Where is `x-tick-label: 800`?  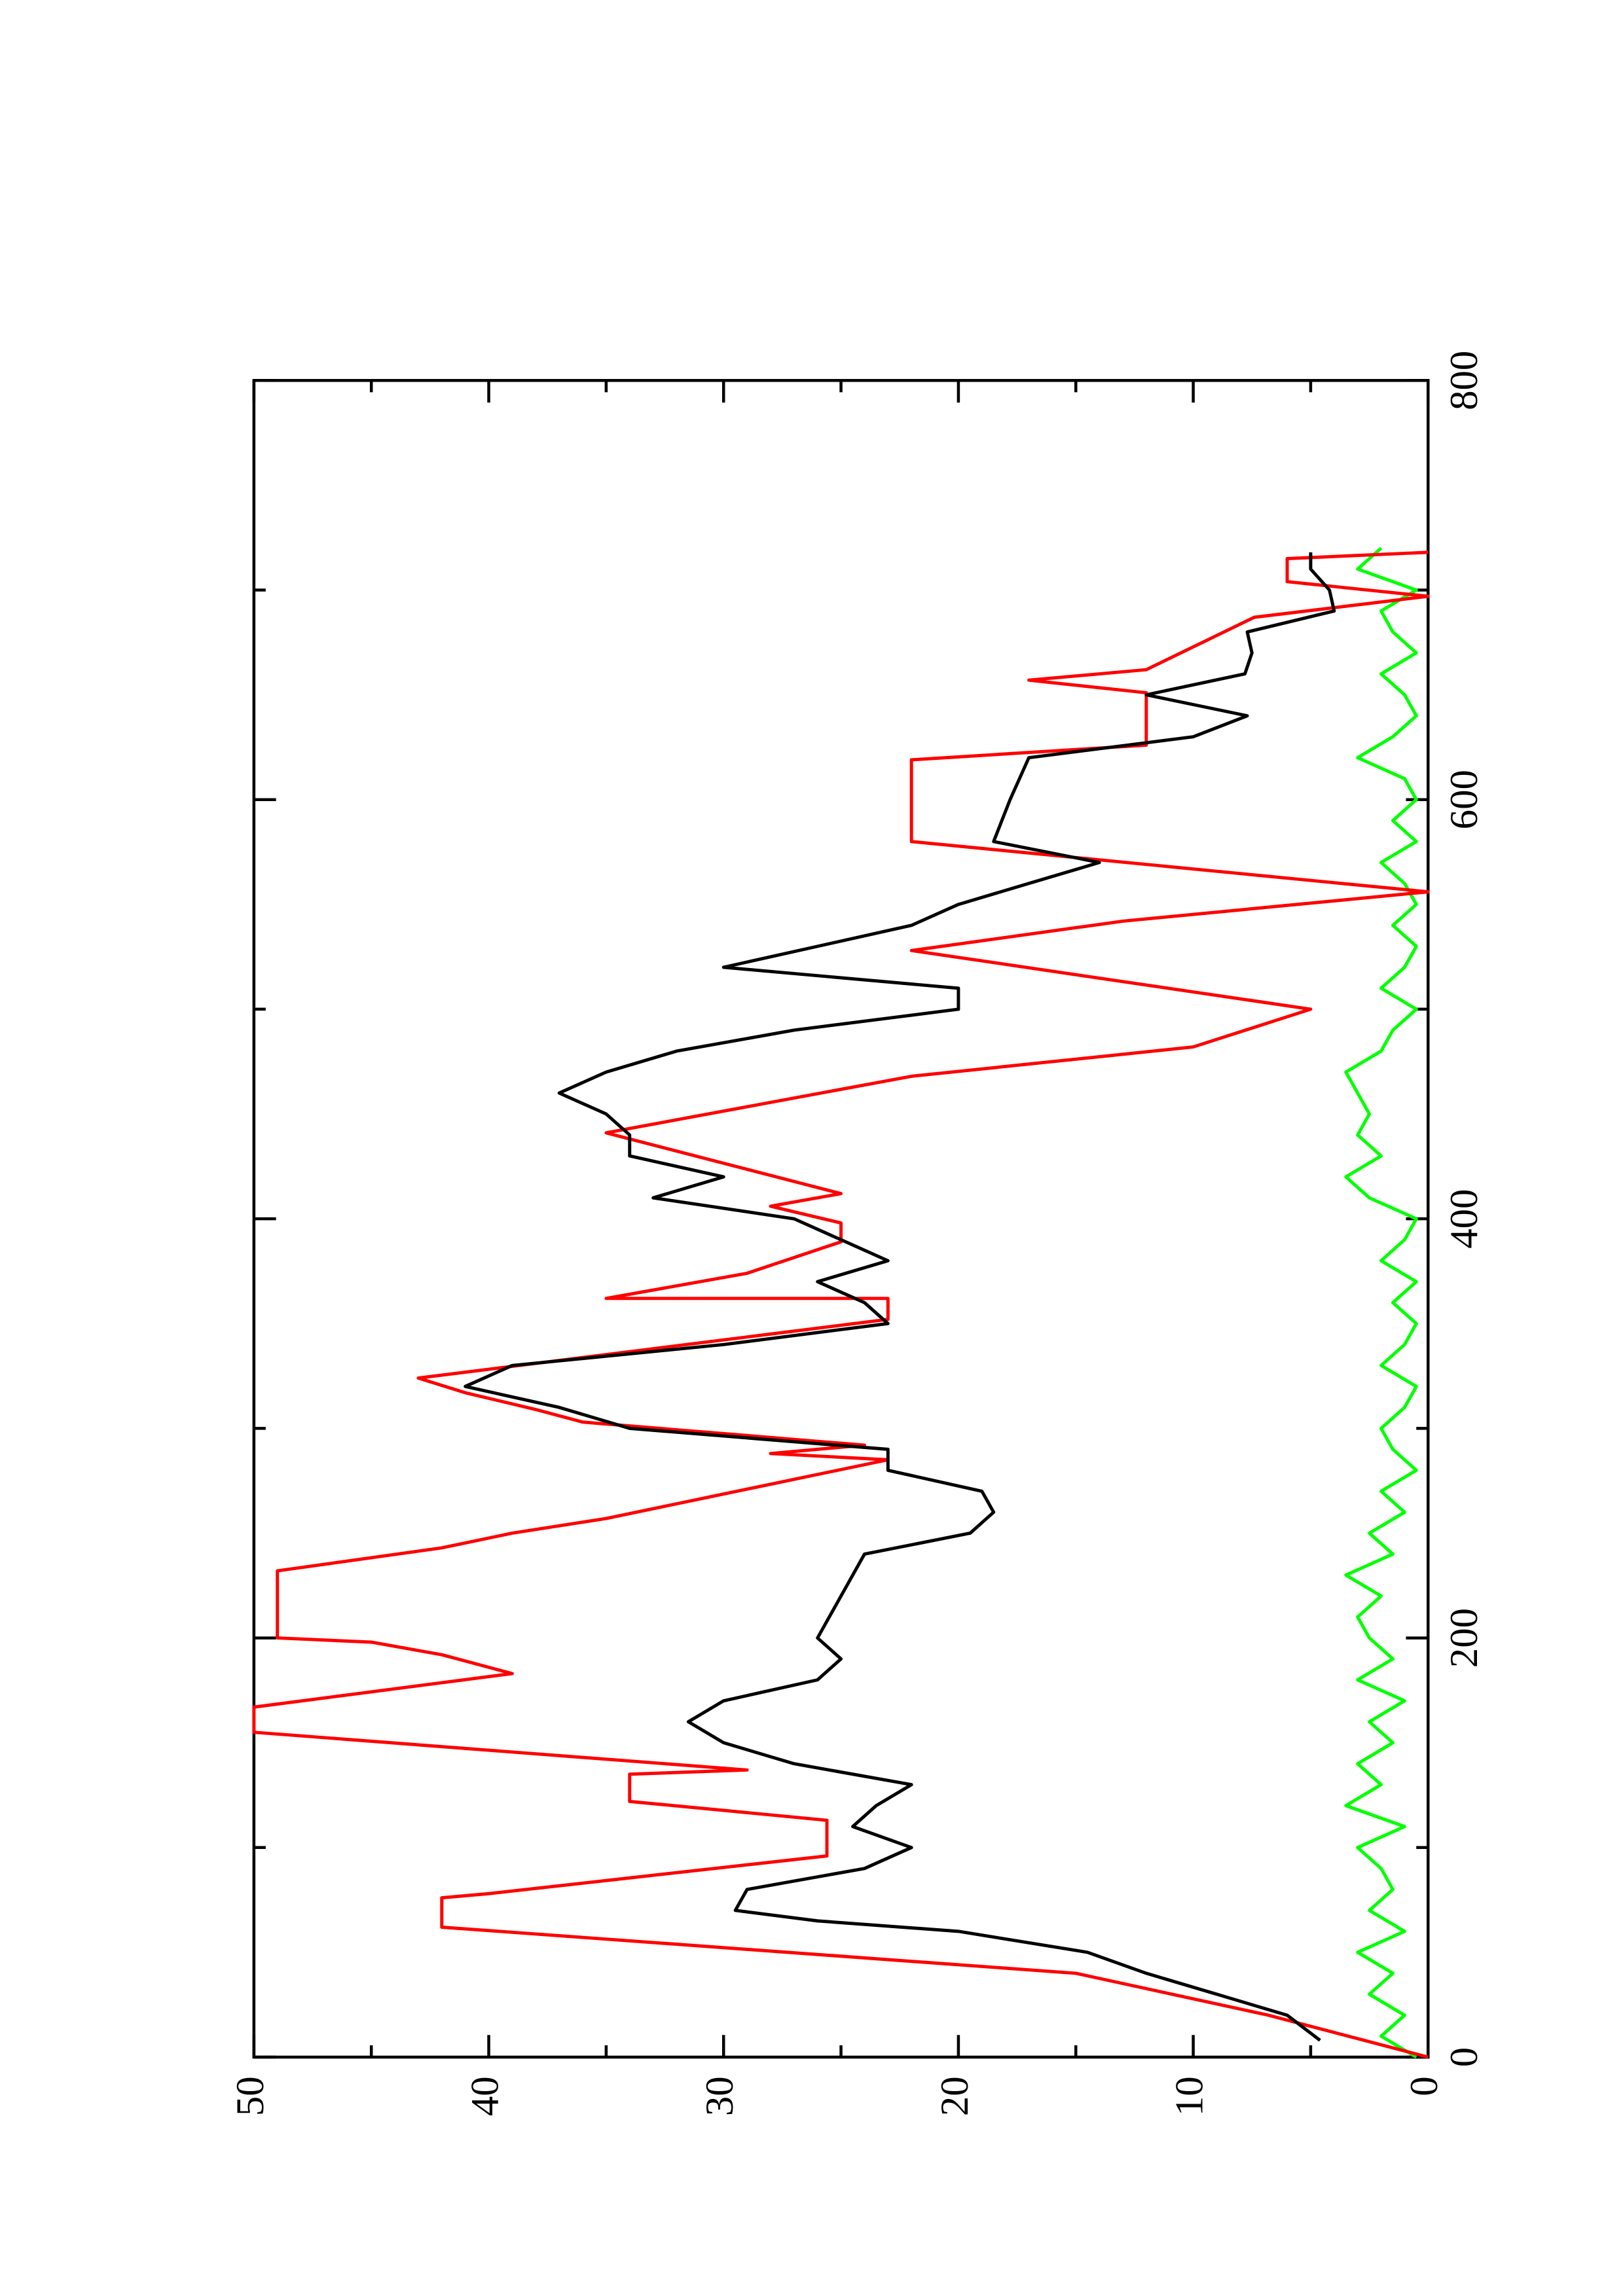 x-tick-label: 800 is located at coordinates (1464, 380).